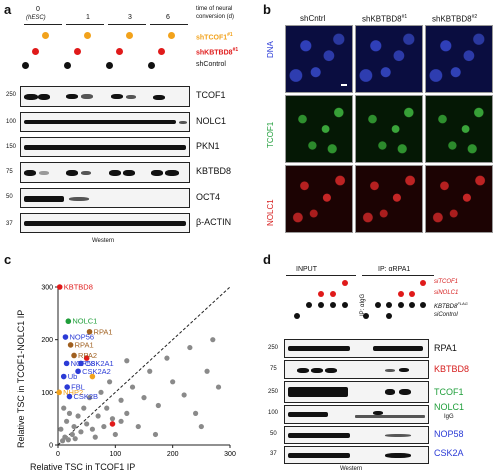  What do you see at coordinates (8, 9) in the screenshot?
I see `panel-a-letter: a` at bounding box center [8, 9].